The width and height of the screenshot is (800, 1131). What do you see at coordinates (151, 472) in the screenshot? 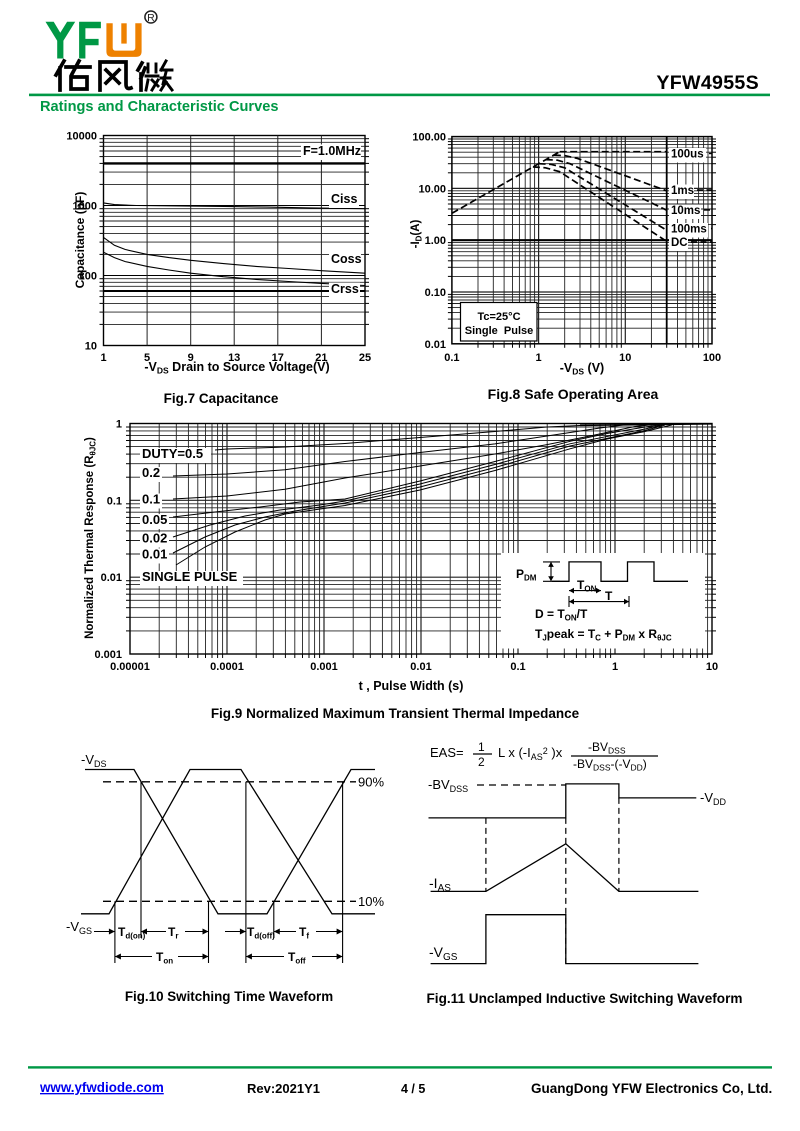
I see `svg-text: 0.2` at bounding box center [151, 472].